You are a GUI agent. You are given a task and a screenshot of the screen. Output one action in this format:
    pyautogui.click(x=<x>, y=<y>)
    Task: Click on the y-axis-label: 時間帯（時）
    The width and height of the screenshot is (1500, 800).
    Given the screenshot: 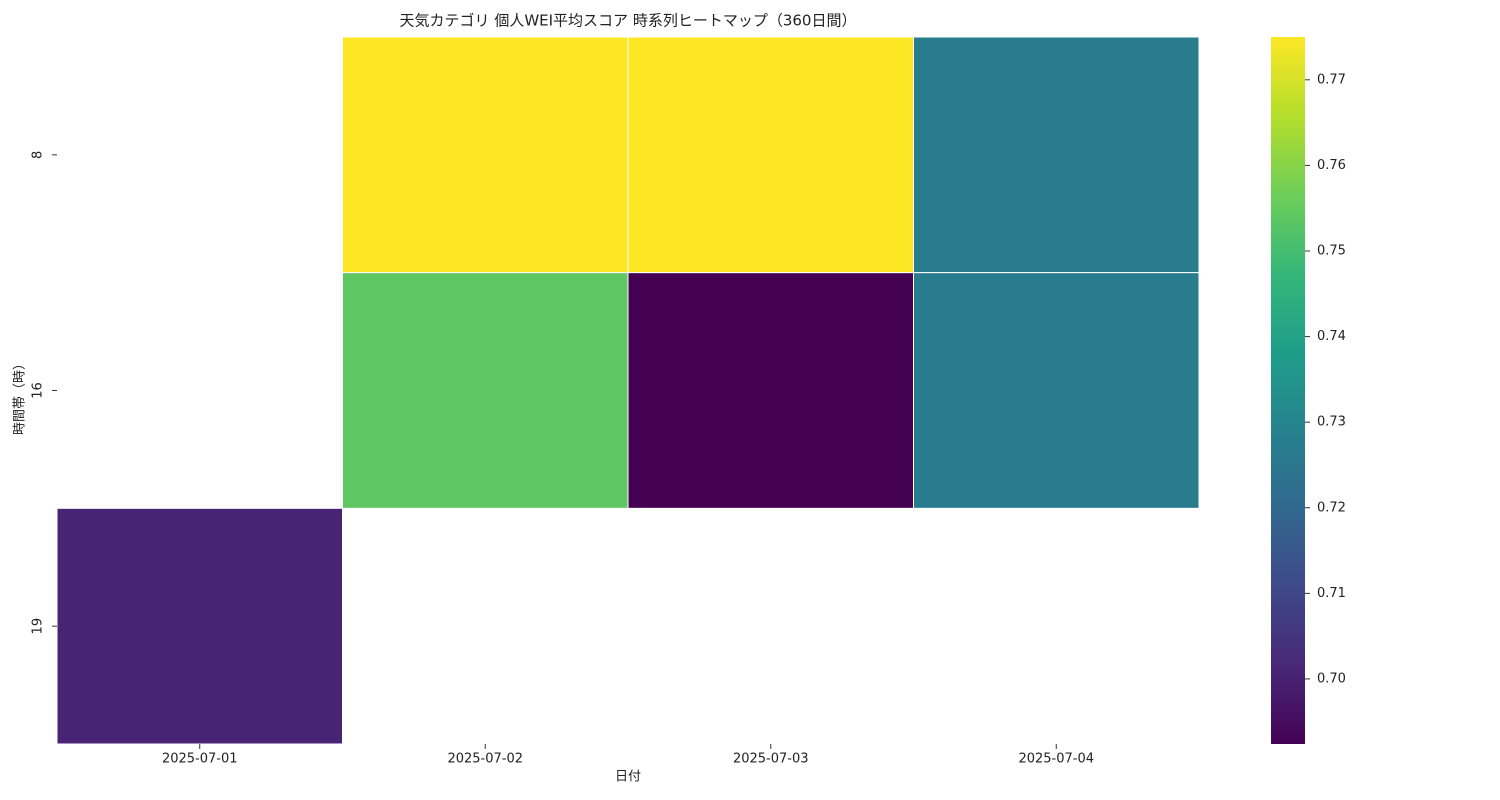 What is the action you would take?
    pyautogui.click(x=20, y=396)
    